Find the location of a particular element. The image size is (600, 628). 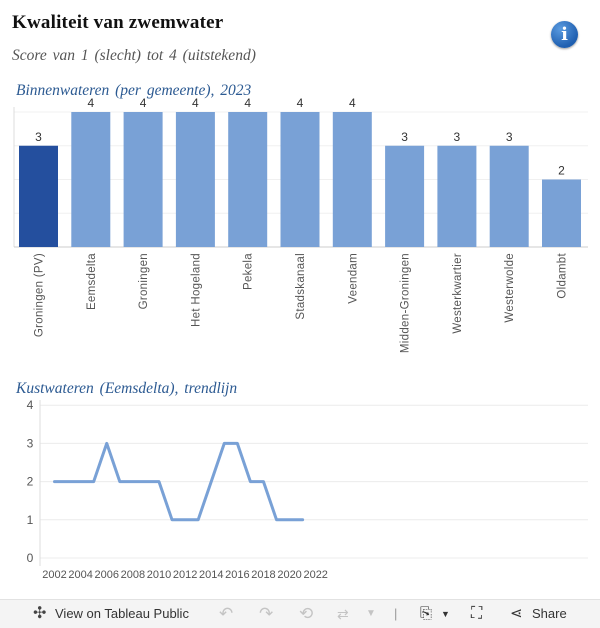

line-x-tick-label: 2004 is located at coordinates (80, 575).